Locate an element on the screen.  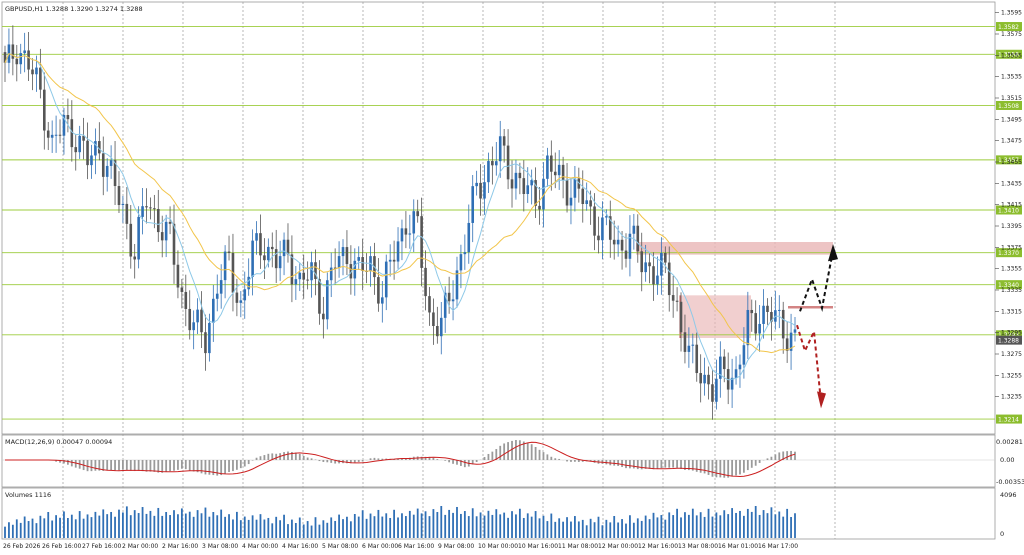
level-label: 1.3508 is located at coordinates (1008, 106).